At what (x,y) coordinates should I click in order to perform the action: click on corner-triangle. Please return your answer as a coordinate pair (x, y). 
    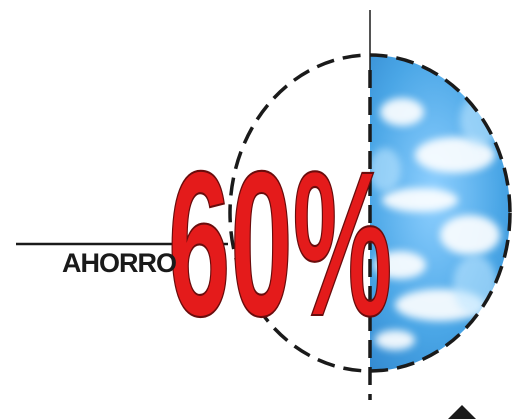
    Looking at the image, I should click on (462, 412).